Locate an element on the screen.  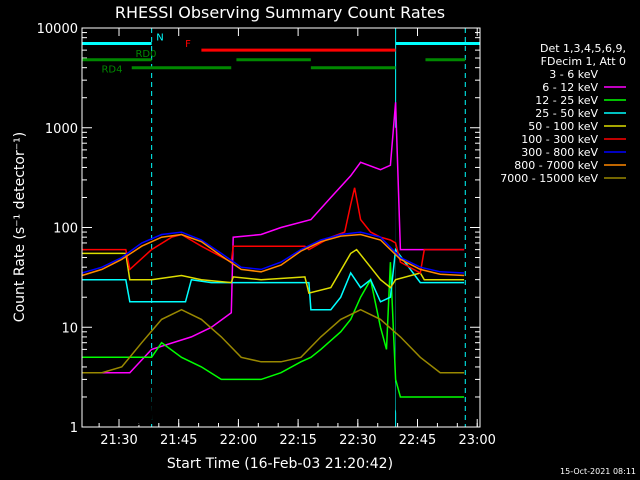
legend-label: 6 - 12 keV is located at coordinates (570, 87).